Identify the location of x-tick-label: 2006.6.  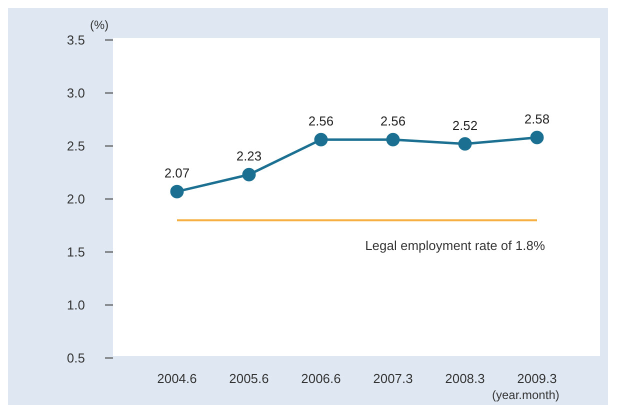
(321, 378).